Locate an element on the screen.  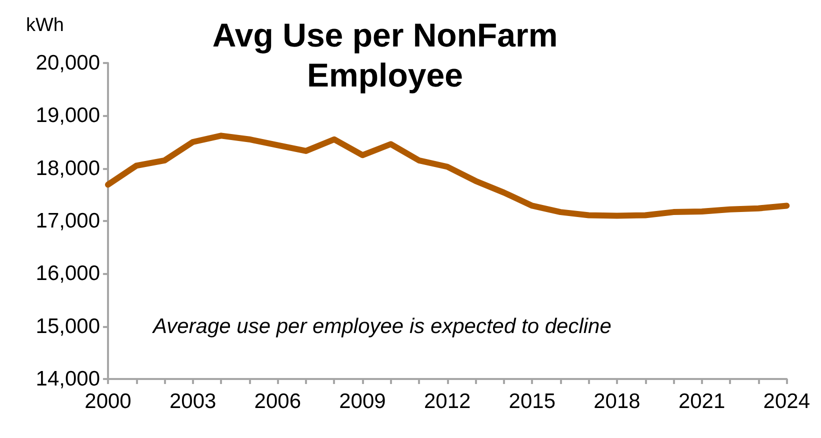
x-tick-label: 2000 is located at coordinates (108, 401).